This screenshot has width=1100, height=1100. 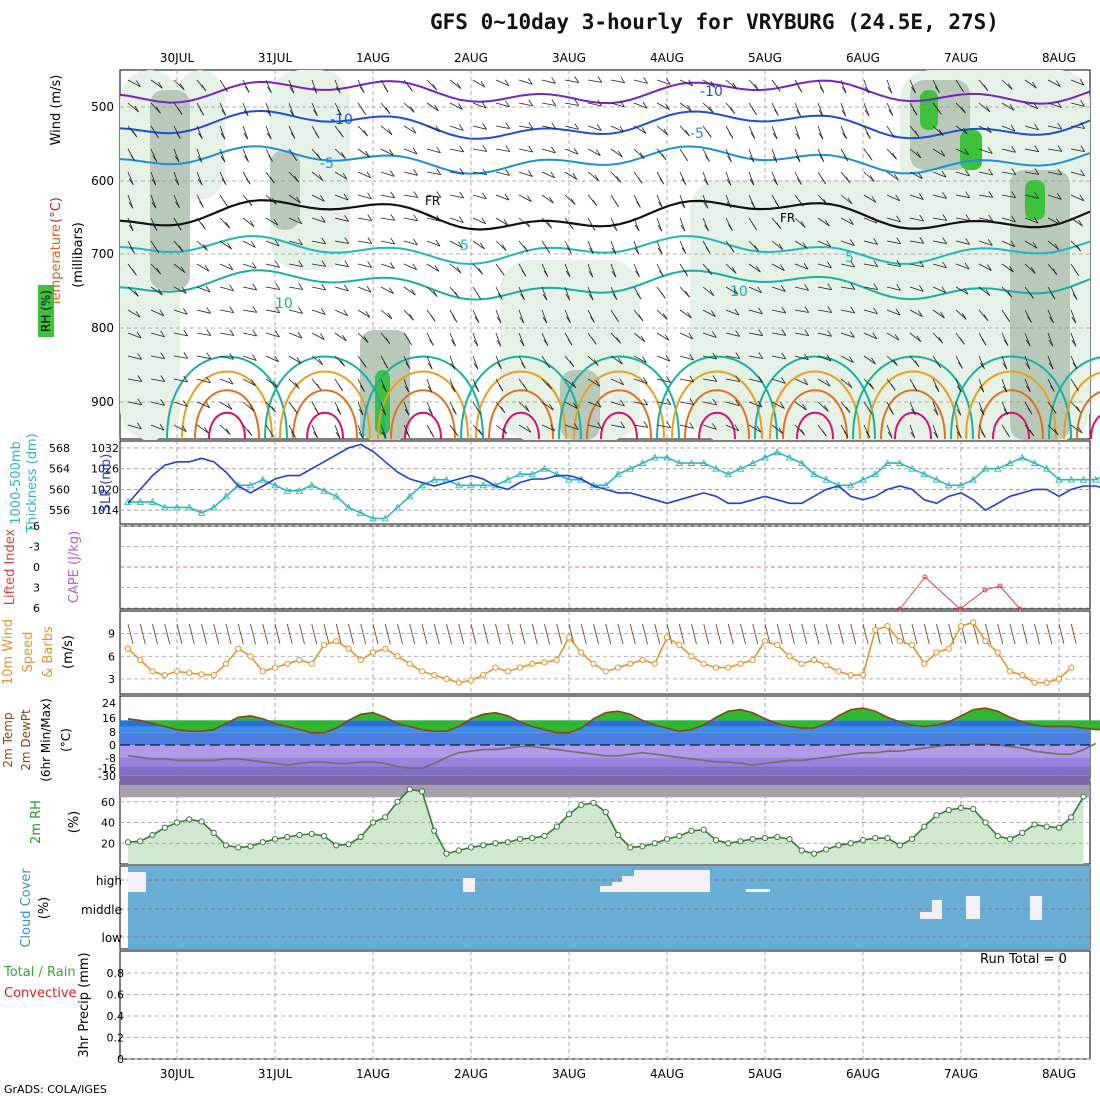 What do you see at coordinates (614, 485) in the screenshot?
I see `thickness-line` at bounding box center [614, 485].